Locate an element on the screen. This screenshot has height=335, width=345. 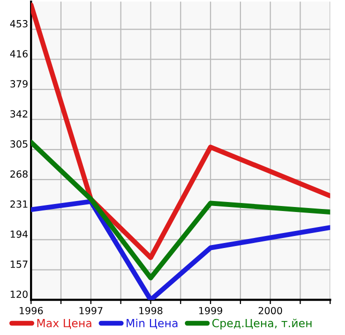
x-tick-label: 1997 is located at coordinates (91, 310).